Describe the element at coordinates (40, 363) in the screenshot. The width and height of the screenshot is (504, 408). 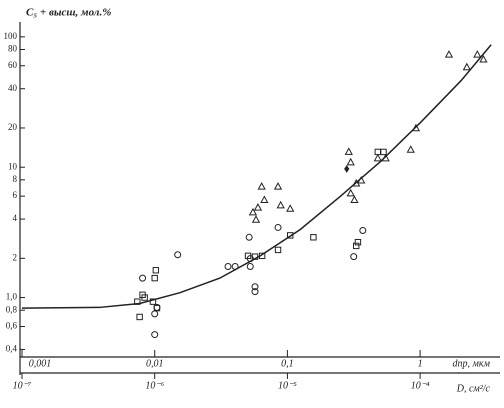
I see `x-tick-label: 0,001` at that location.